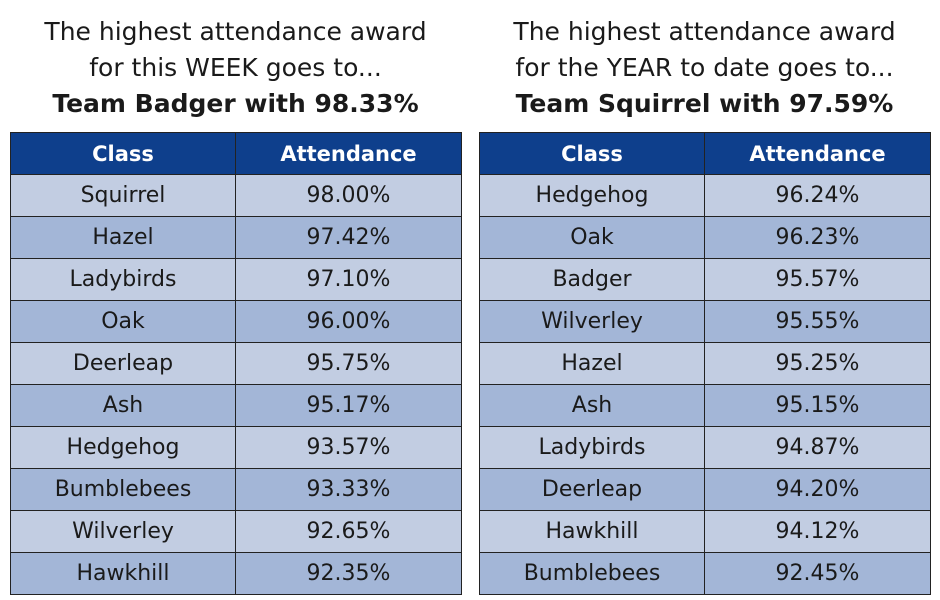 Image resolution: width=940 pixels, height=600 pixels. I want to click on attendance-cell: 96.00%, so click(348, 321).